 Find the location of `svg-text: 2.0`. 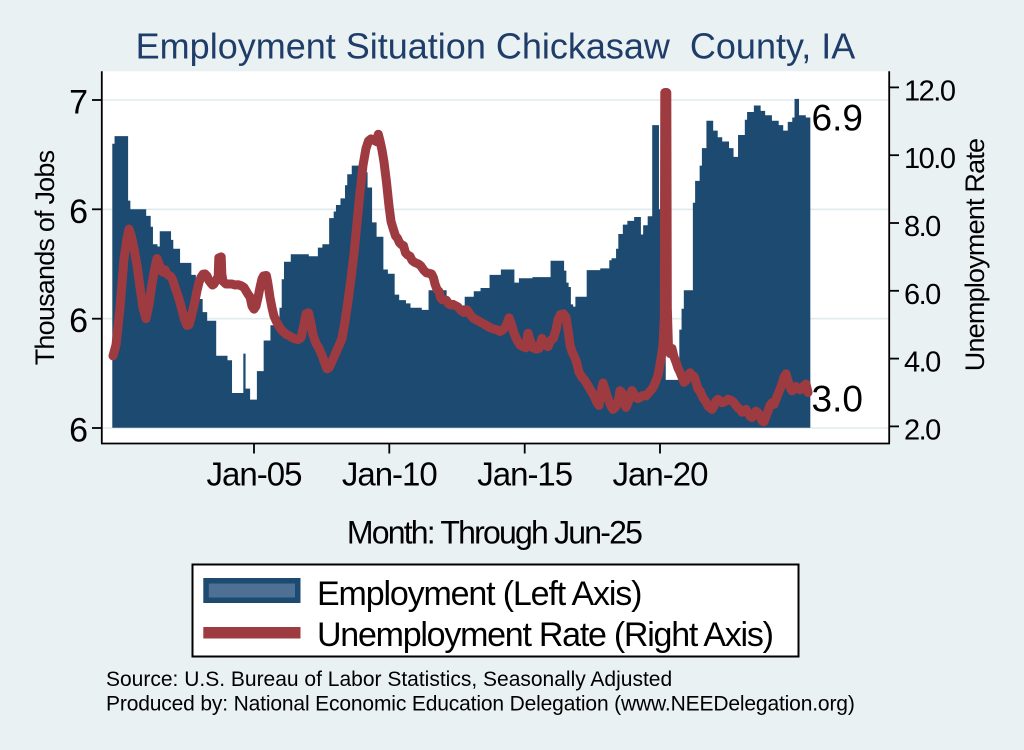

svg-text: 2.0 is located at coordinates (922, 430).